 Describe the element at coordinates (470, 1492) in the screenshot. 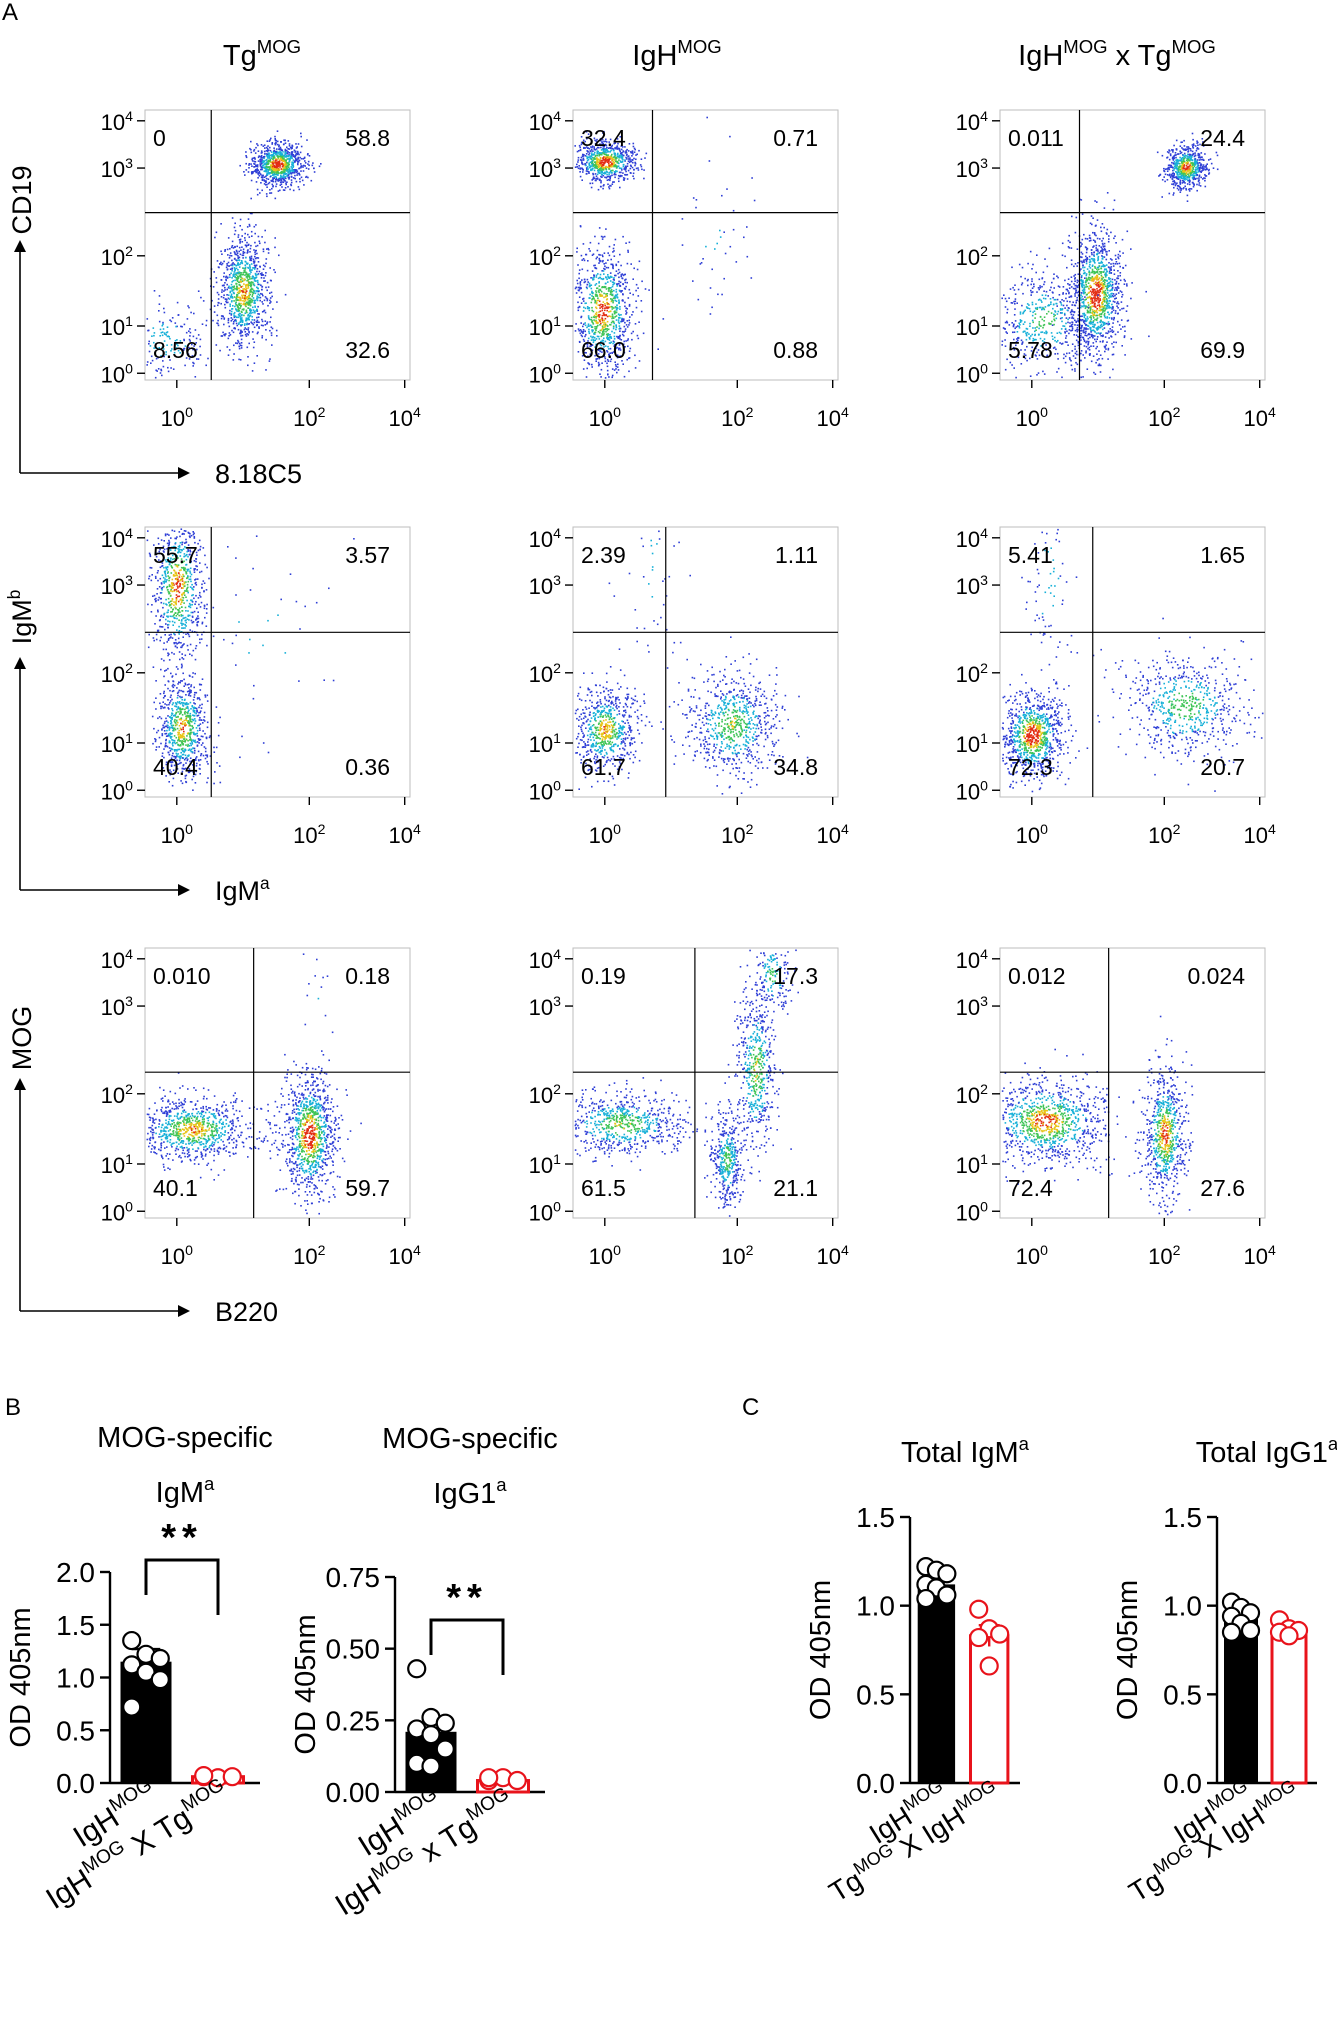

I see `chart-title: IgG1a` at that location.